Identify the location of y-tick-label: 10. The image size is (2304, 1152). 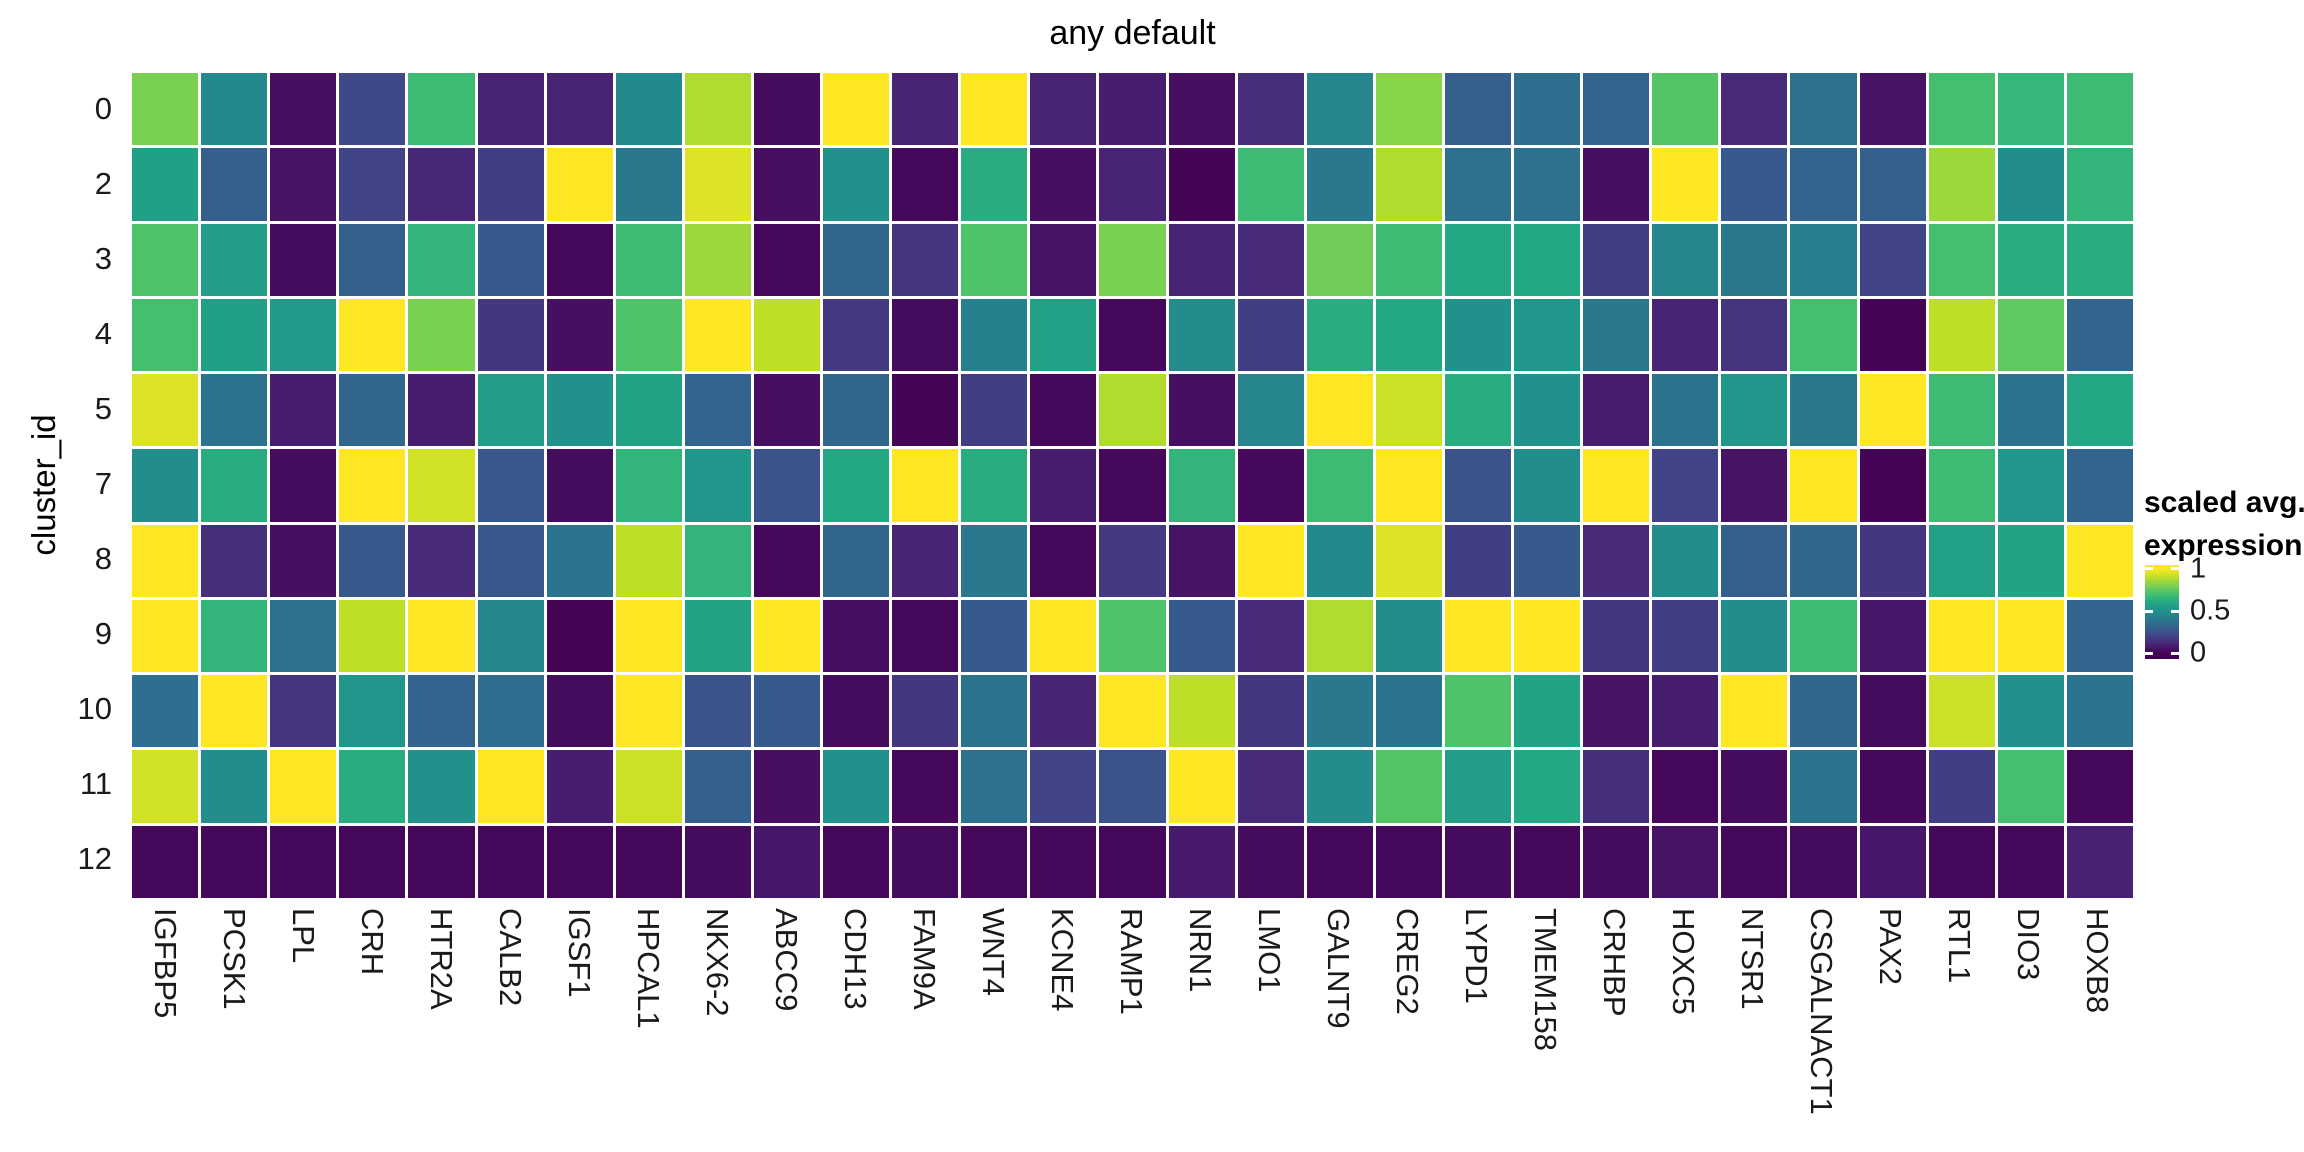
(94, 708).